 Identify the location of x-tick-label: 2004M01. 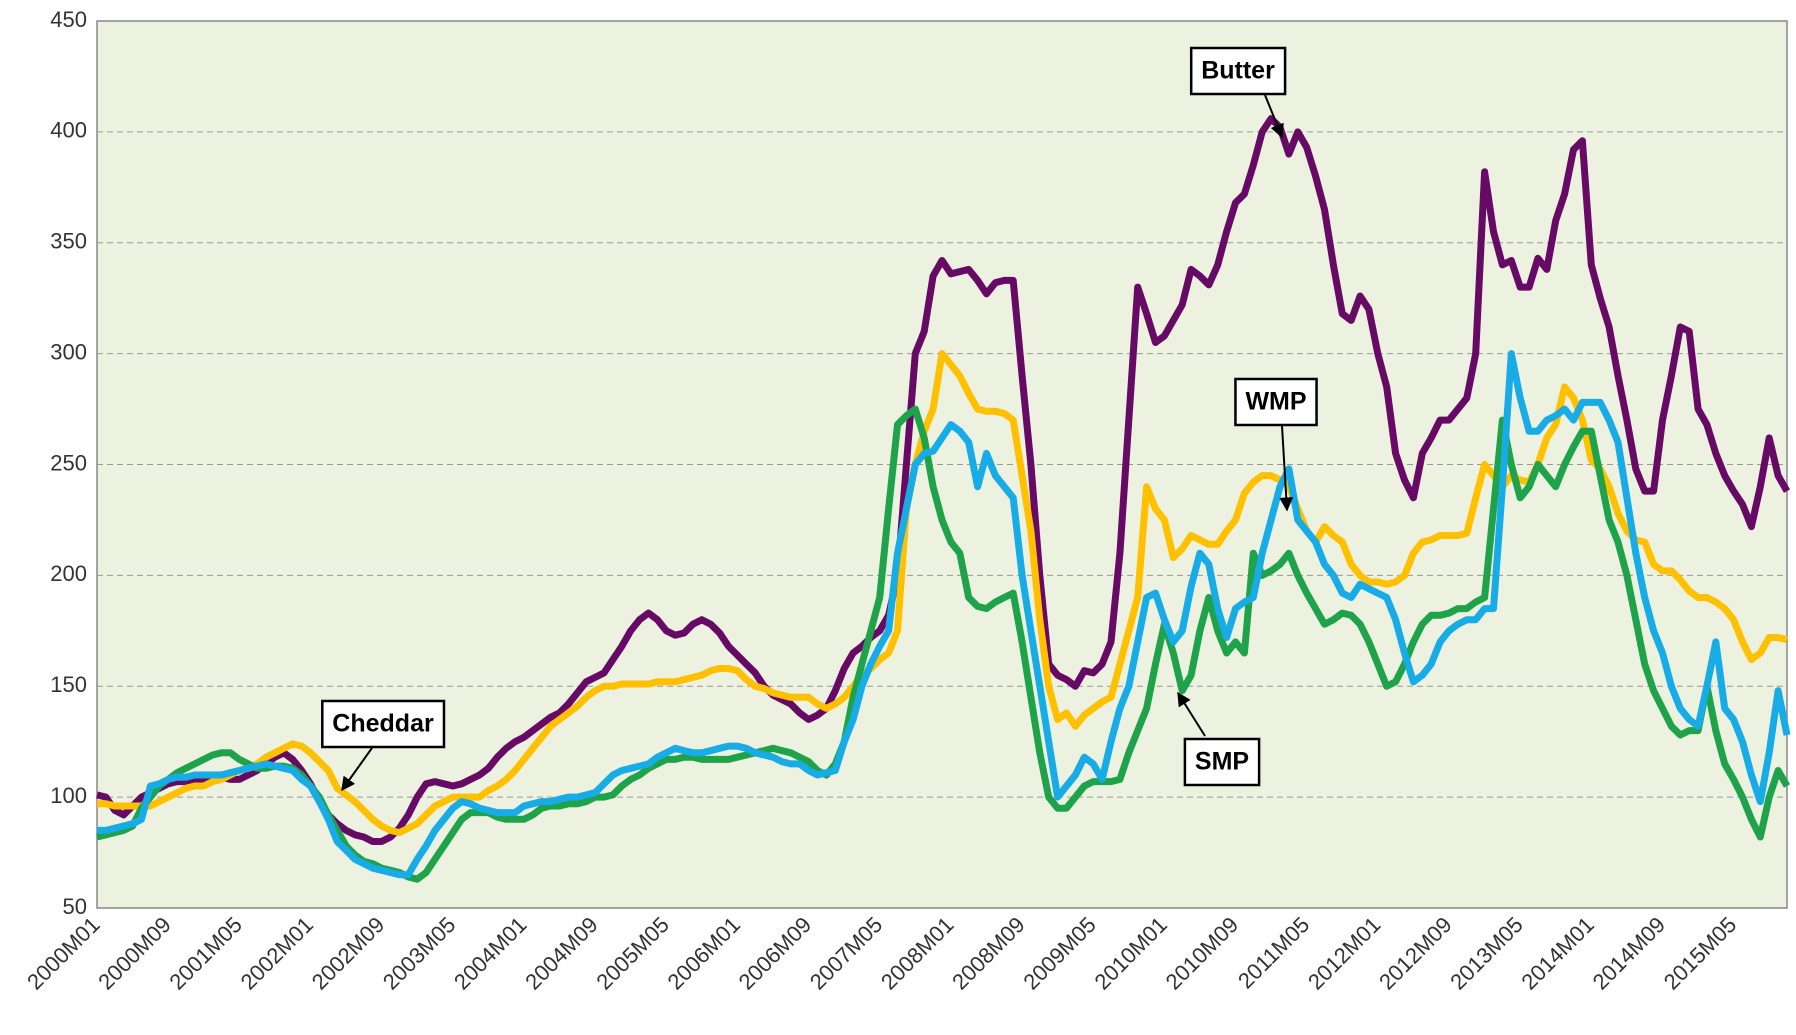
(490, 953).